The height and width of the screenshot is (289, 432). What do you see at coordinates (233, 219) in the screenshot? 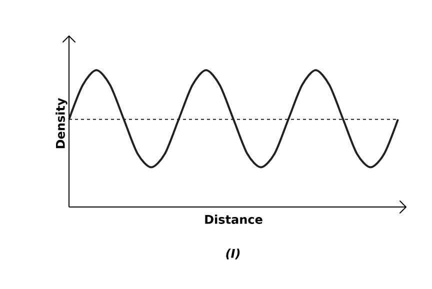
I see `x-axis-title: Distance` at bounding box center [233, 219].